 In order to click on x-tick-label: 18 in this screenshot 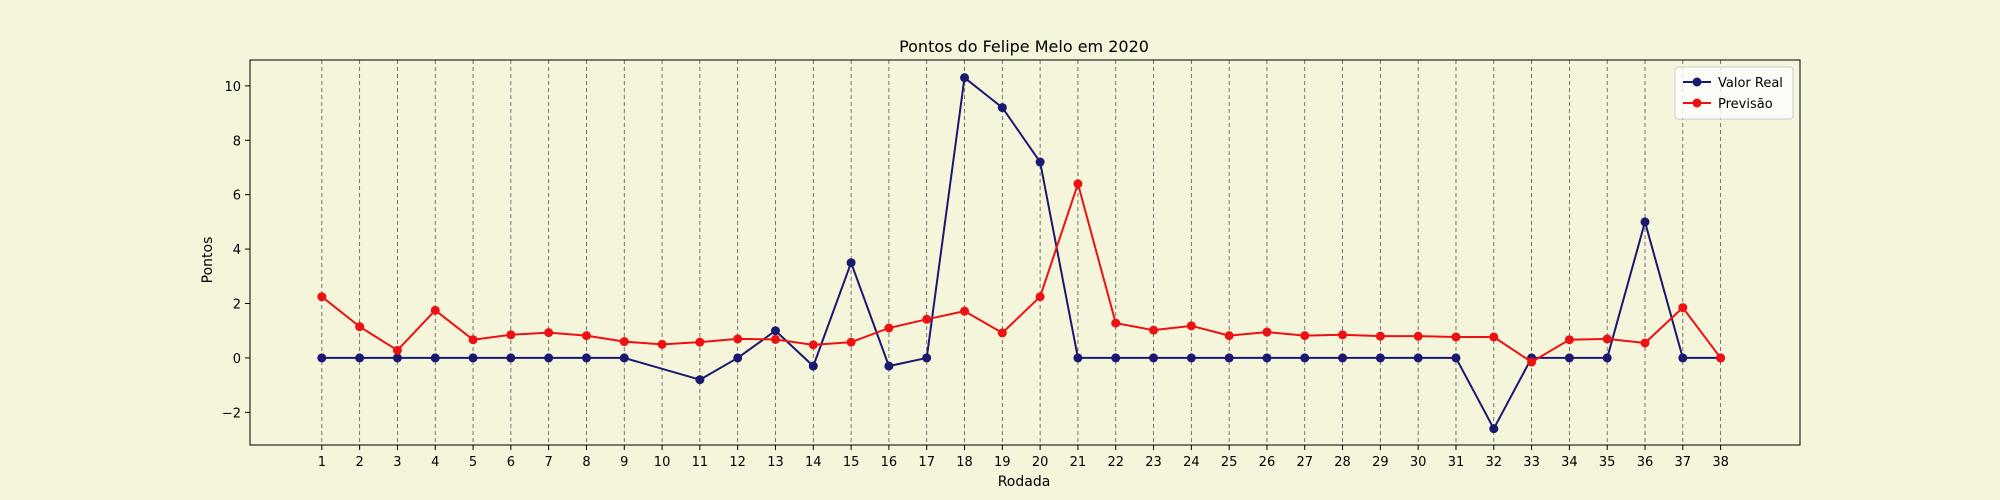, I will do `click(964, 462)`.